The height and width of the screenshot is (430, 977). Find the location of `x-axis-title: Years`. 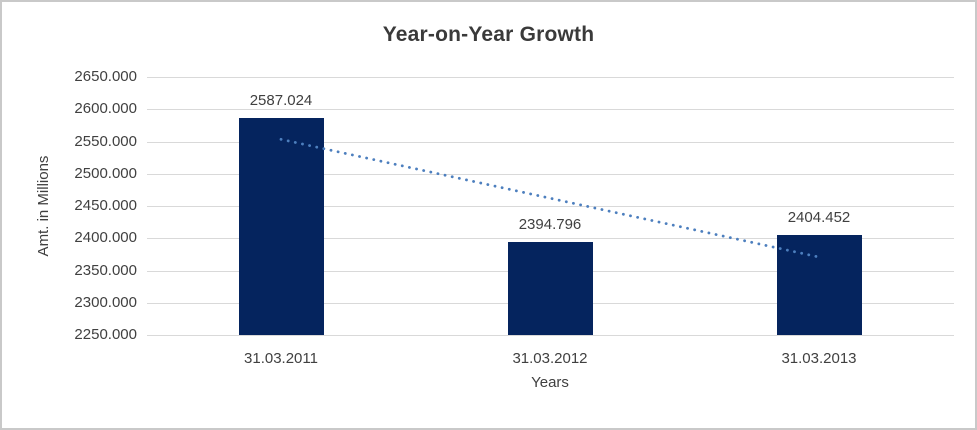

x-axis-title: Years is located at coordinates (550, 382).